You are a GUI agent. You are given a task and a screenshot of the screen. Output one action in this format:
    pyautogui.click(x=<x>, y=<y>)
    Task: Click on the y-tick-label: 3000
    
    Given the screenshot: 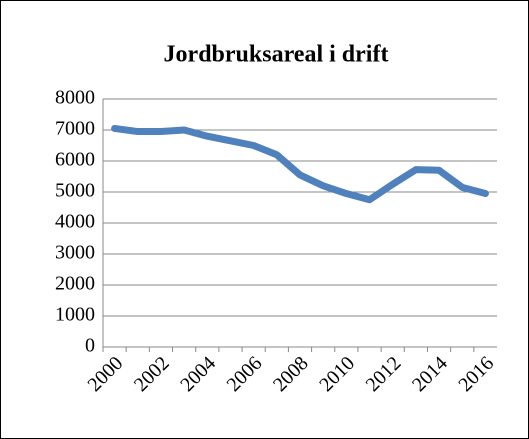 What is the action you would take?
    pyautogui.click(x=75, y=253)
    